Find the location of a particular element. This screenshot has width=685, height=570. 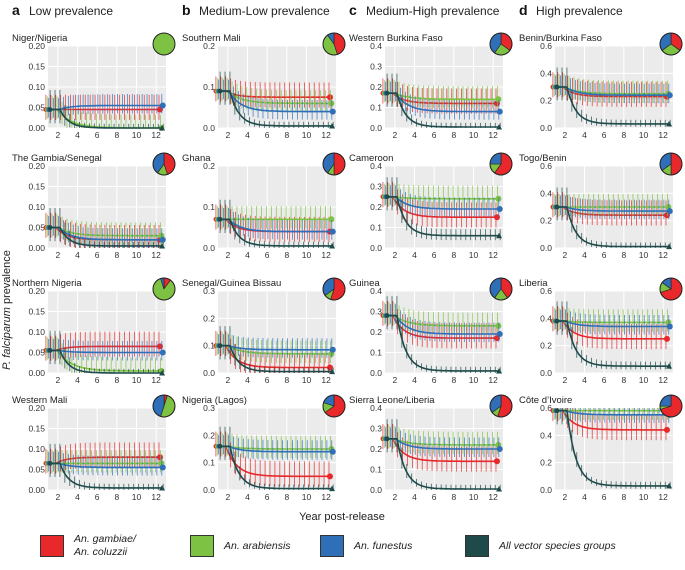

column-title-c: Medium-High prevalence is located at coordinates (433, 11).